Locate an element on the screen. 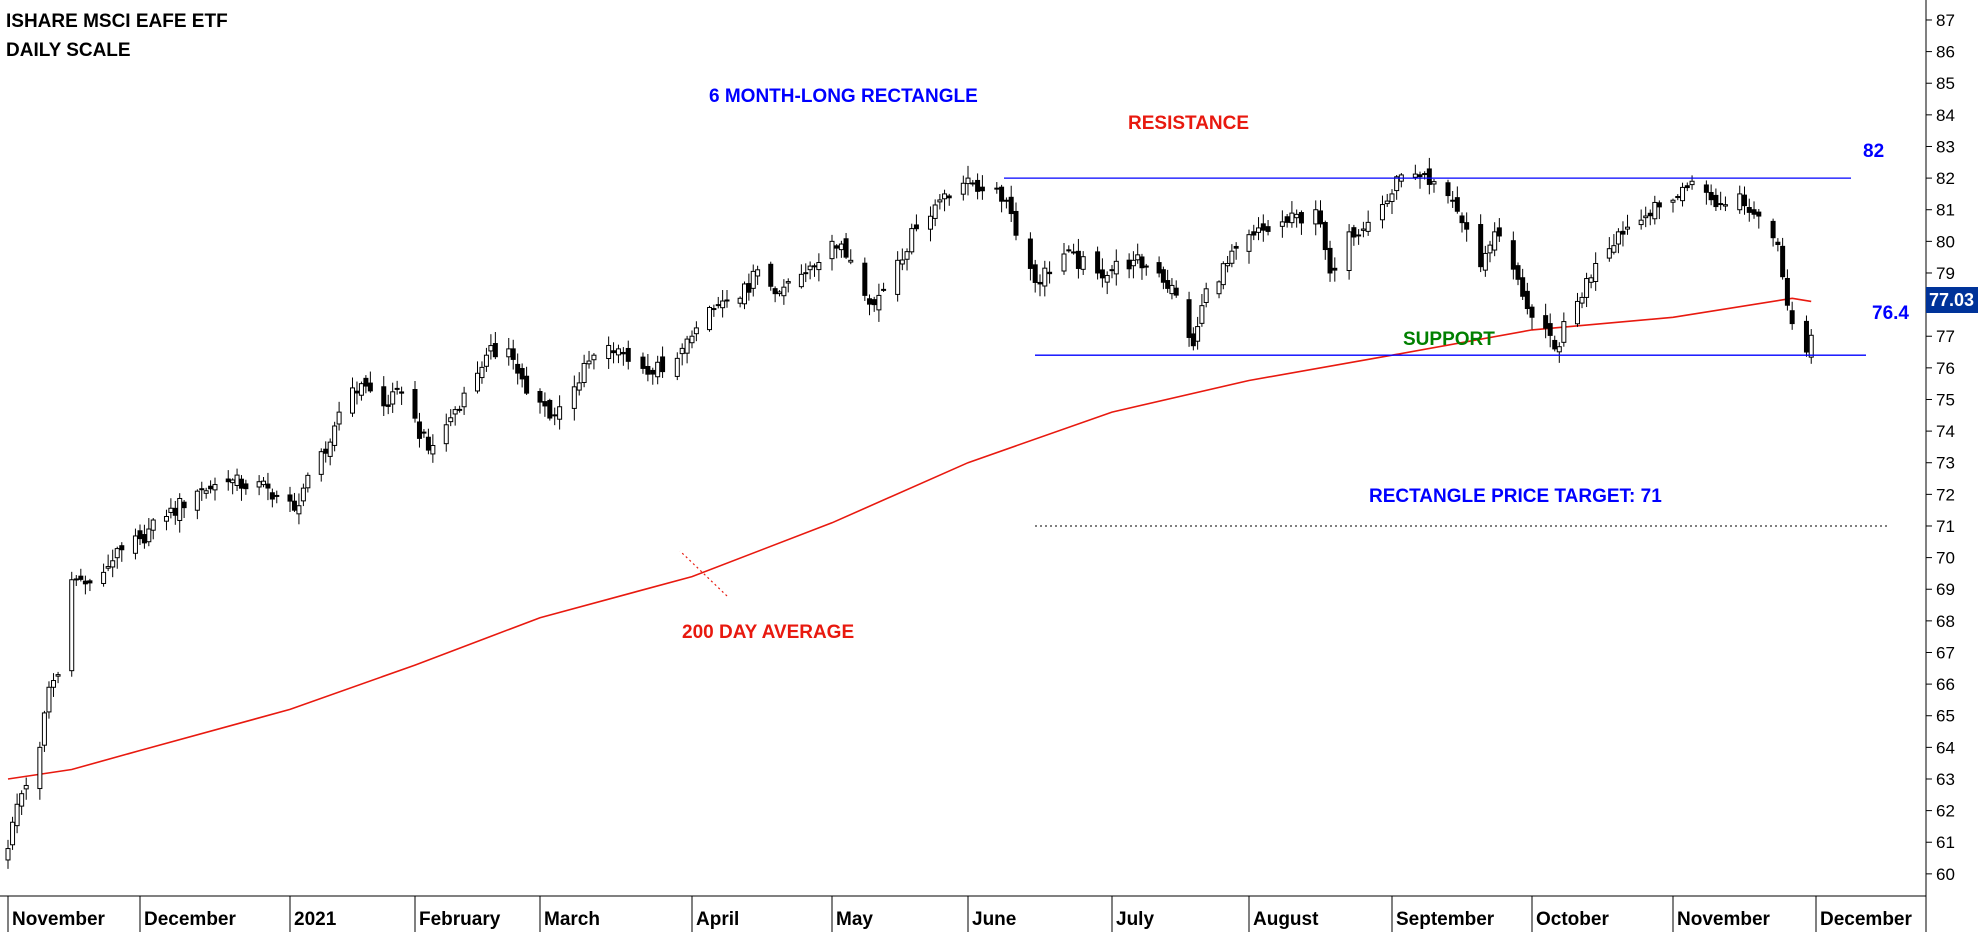  y-tick-label: 65 is located at coordinates (1945, 716).